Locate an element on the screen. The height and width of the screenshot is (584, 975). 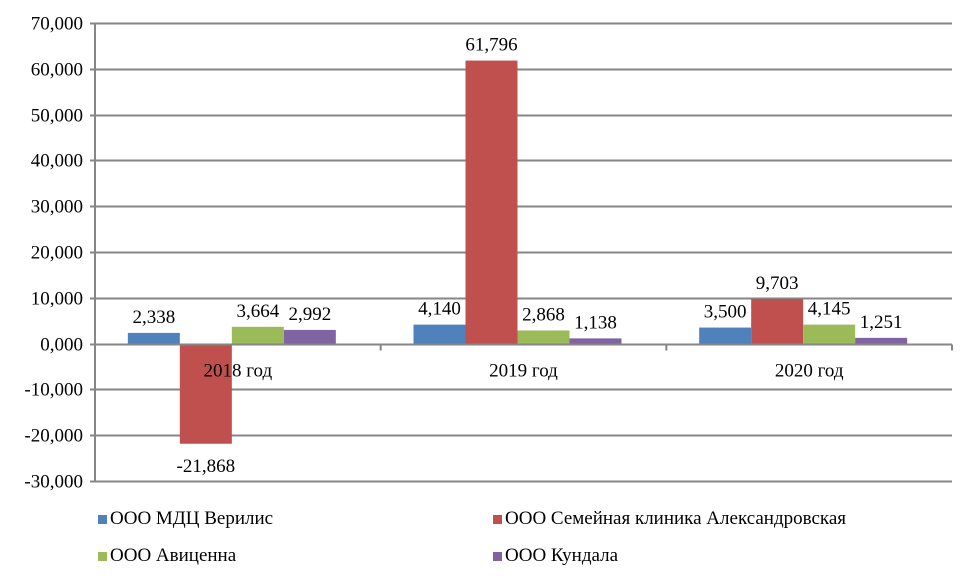
x-category-label: 2019 год is located at coordinates (523, 371).